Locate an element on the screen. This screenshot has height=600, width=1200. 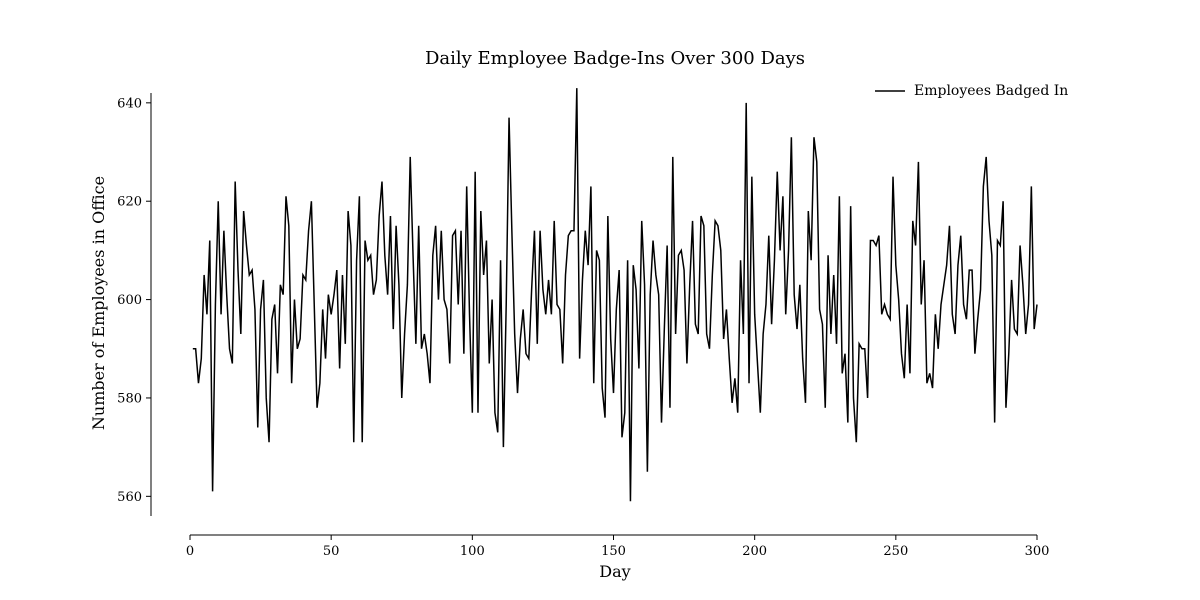
x-tick-label: 200 is located at coordinates (754, 551).